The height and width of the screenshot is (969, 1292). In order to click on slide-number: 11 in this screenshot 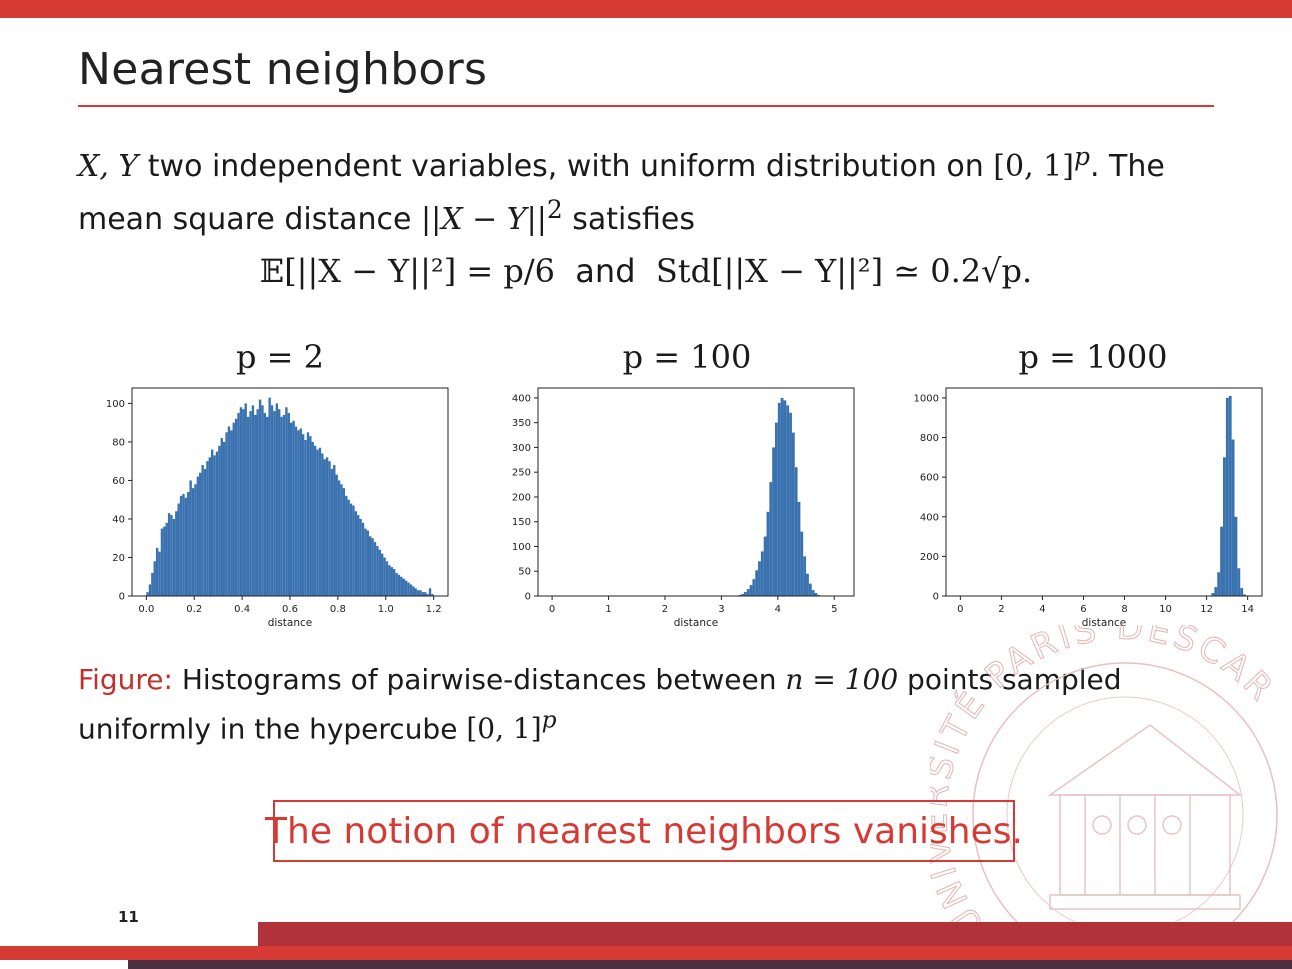, I will do `click(128, 917)`.